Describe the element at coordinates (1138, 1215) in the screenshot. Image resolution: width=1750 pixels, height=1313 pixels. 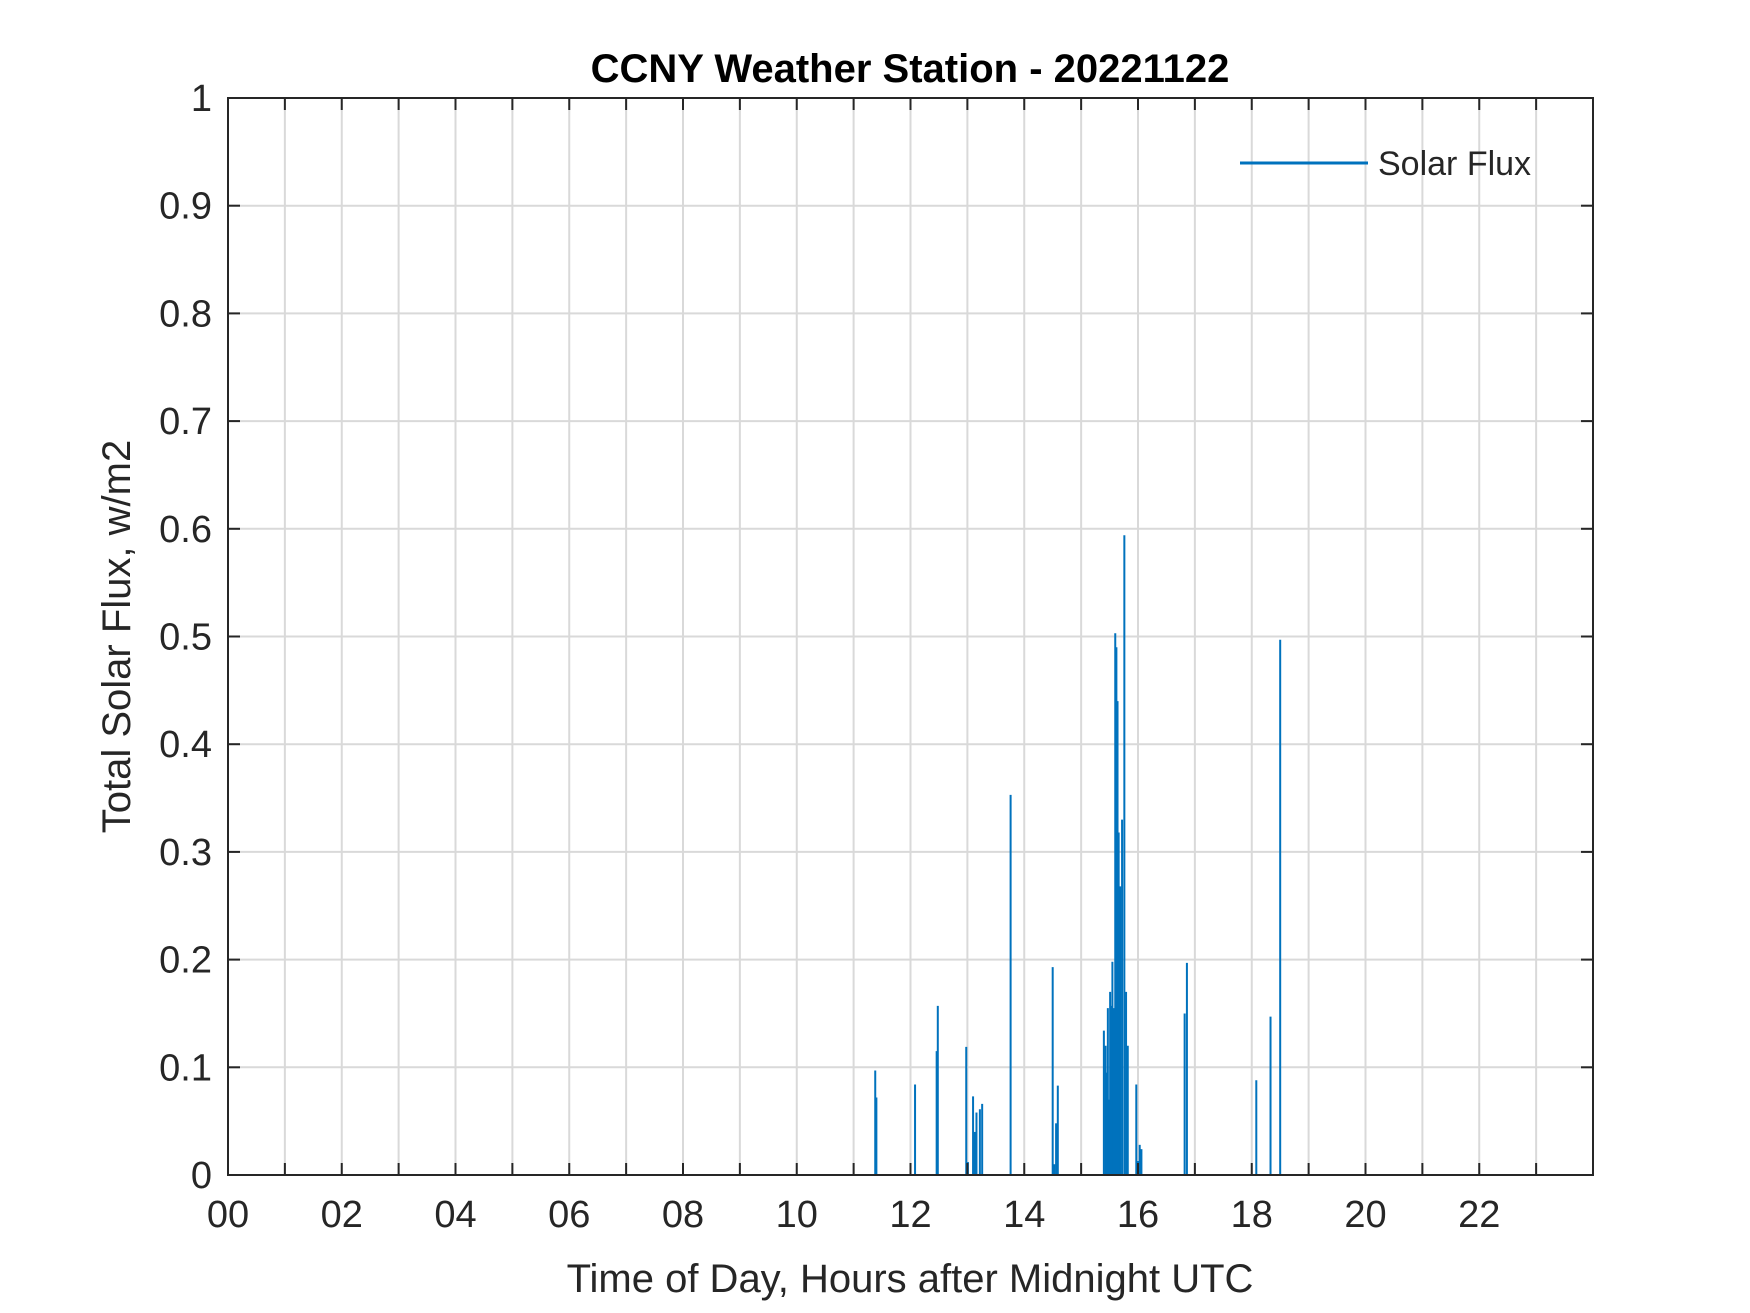
I see `x-tick-label: 16` at that location.